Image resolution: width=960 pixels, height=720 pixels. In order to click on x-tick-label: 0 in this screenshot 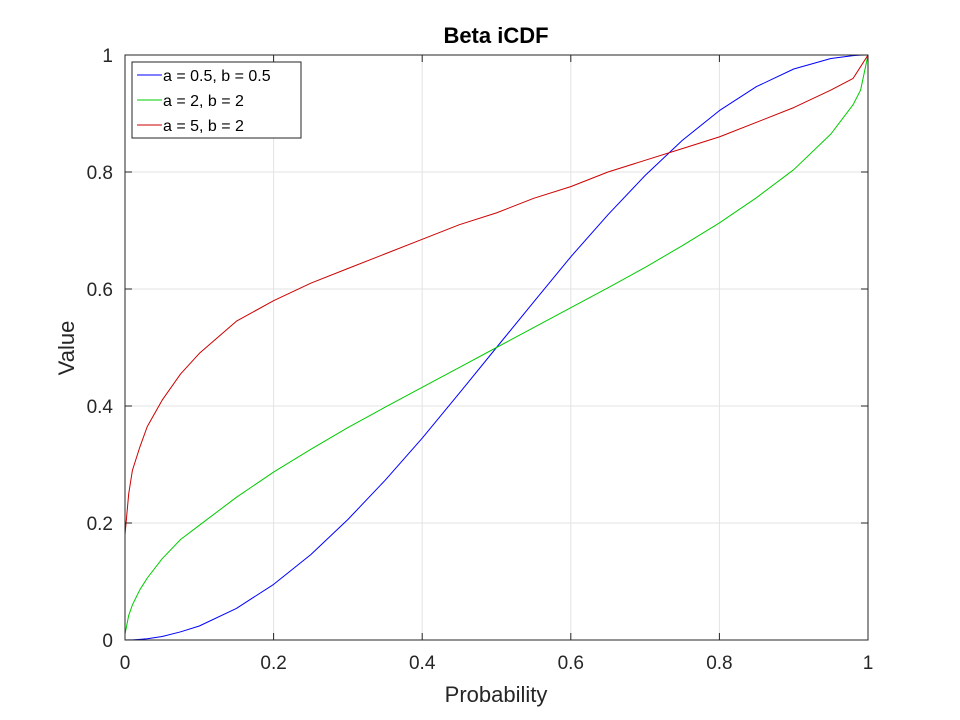, I will do `click(125, 663)`.